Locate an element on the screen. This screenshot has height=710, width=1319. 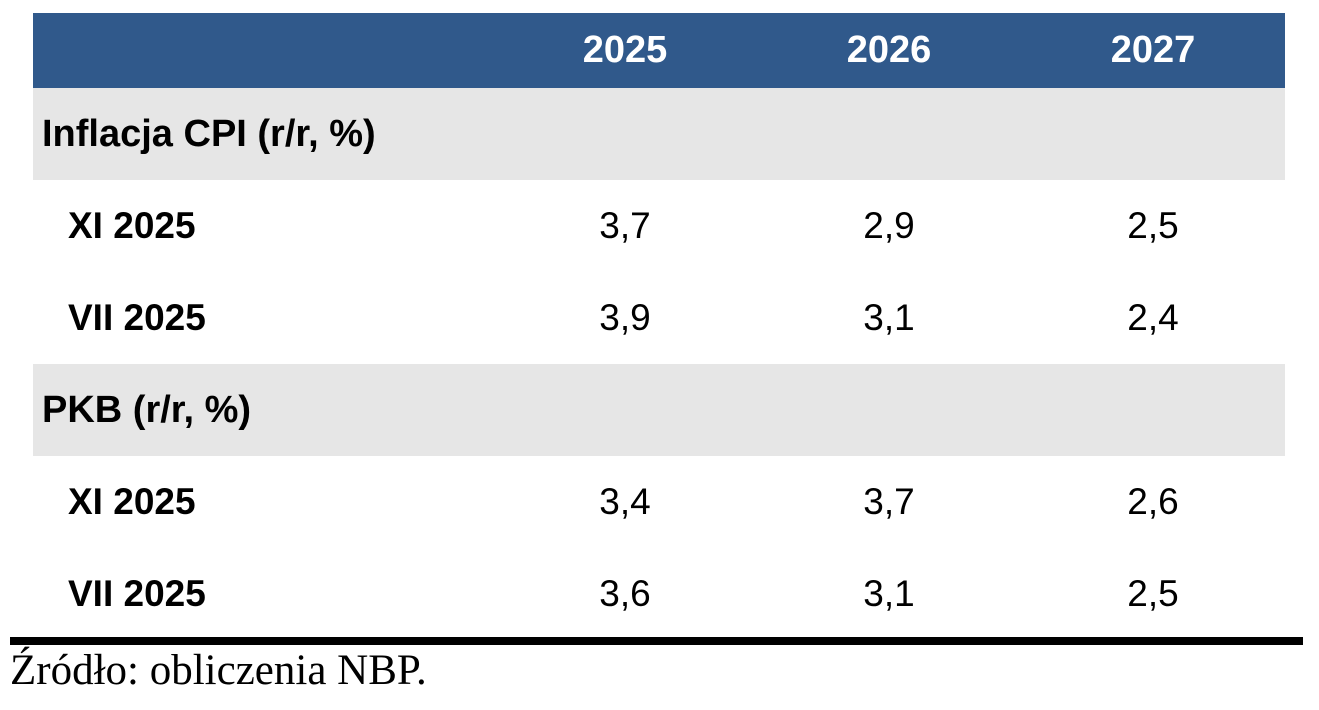
cell-value: 3,6 is located at coordinates (625, 593).